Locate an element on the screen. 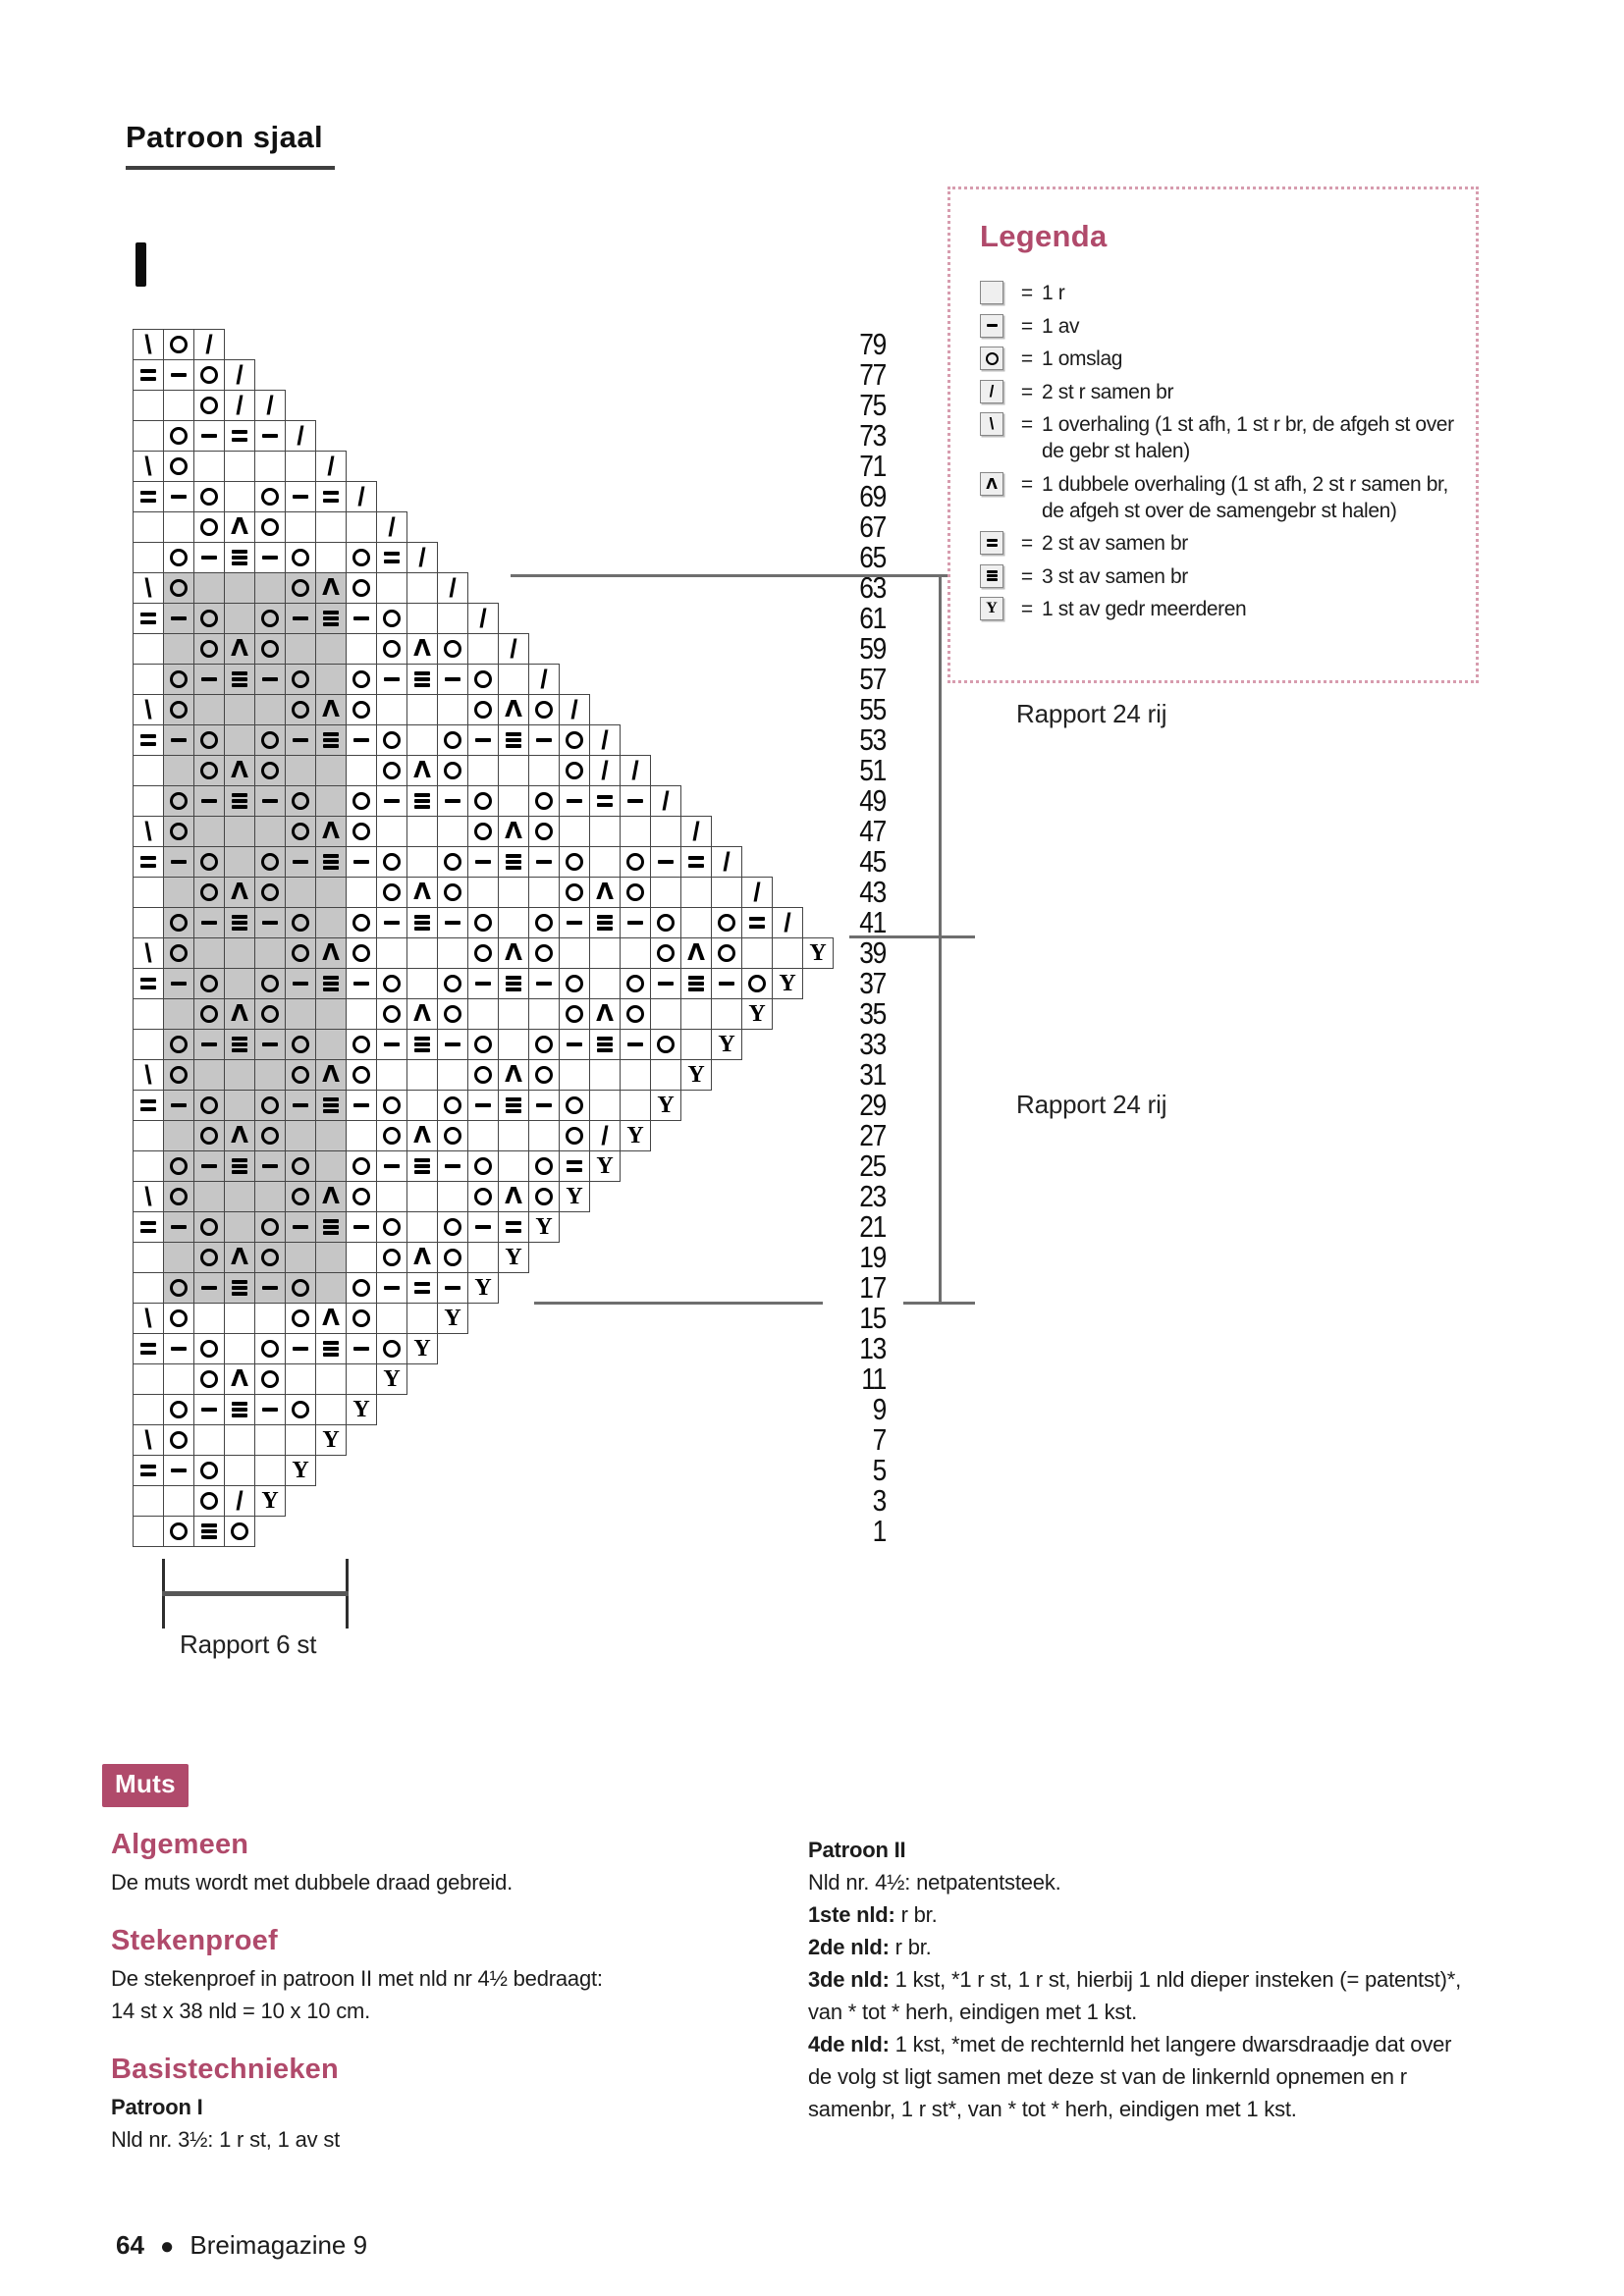 The height and width of the screenshot is (2296, 1624). chart-row: Λ Λ / / is located at coordinates (392, 770).